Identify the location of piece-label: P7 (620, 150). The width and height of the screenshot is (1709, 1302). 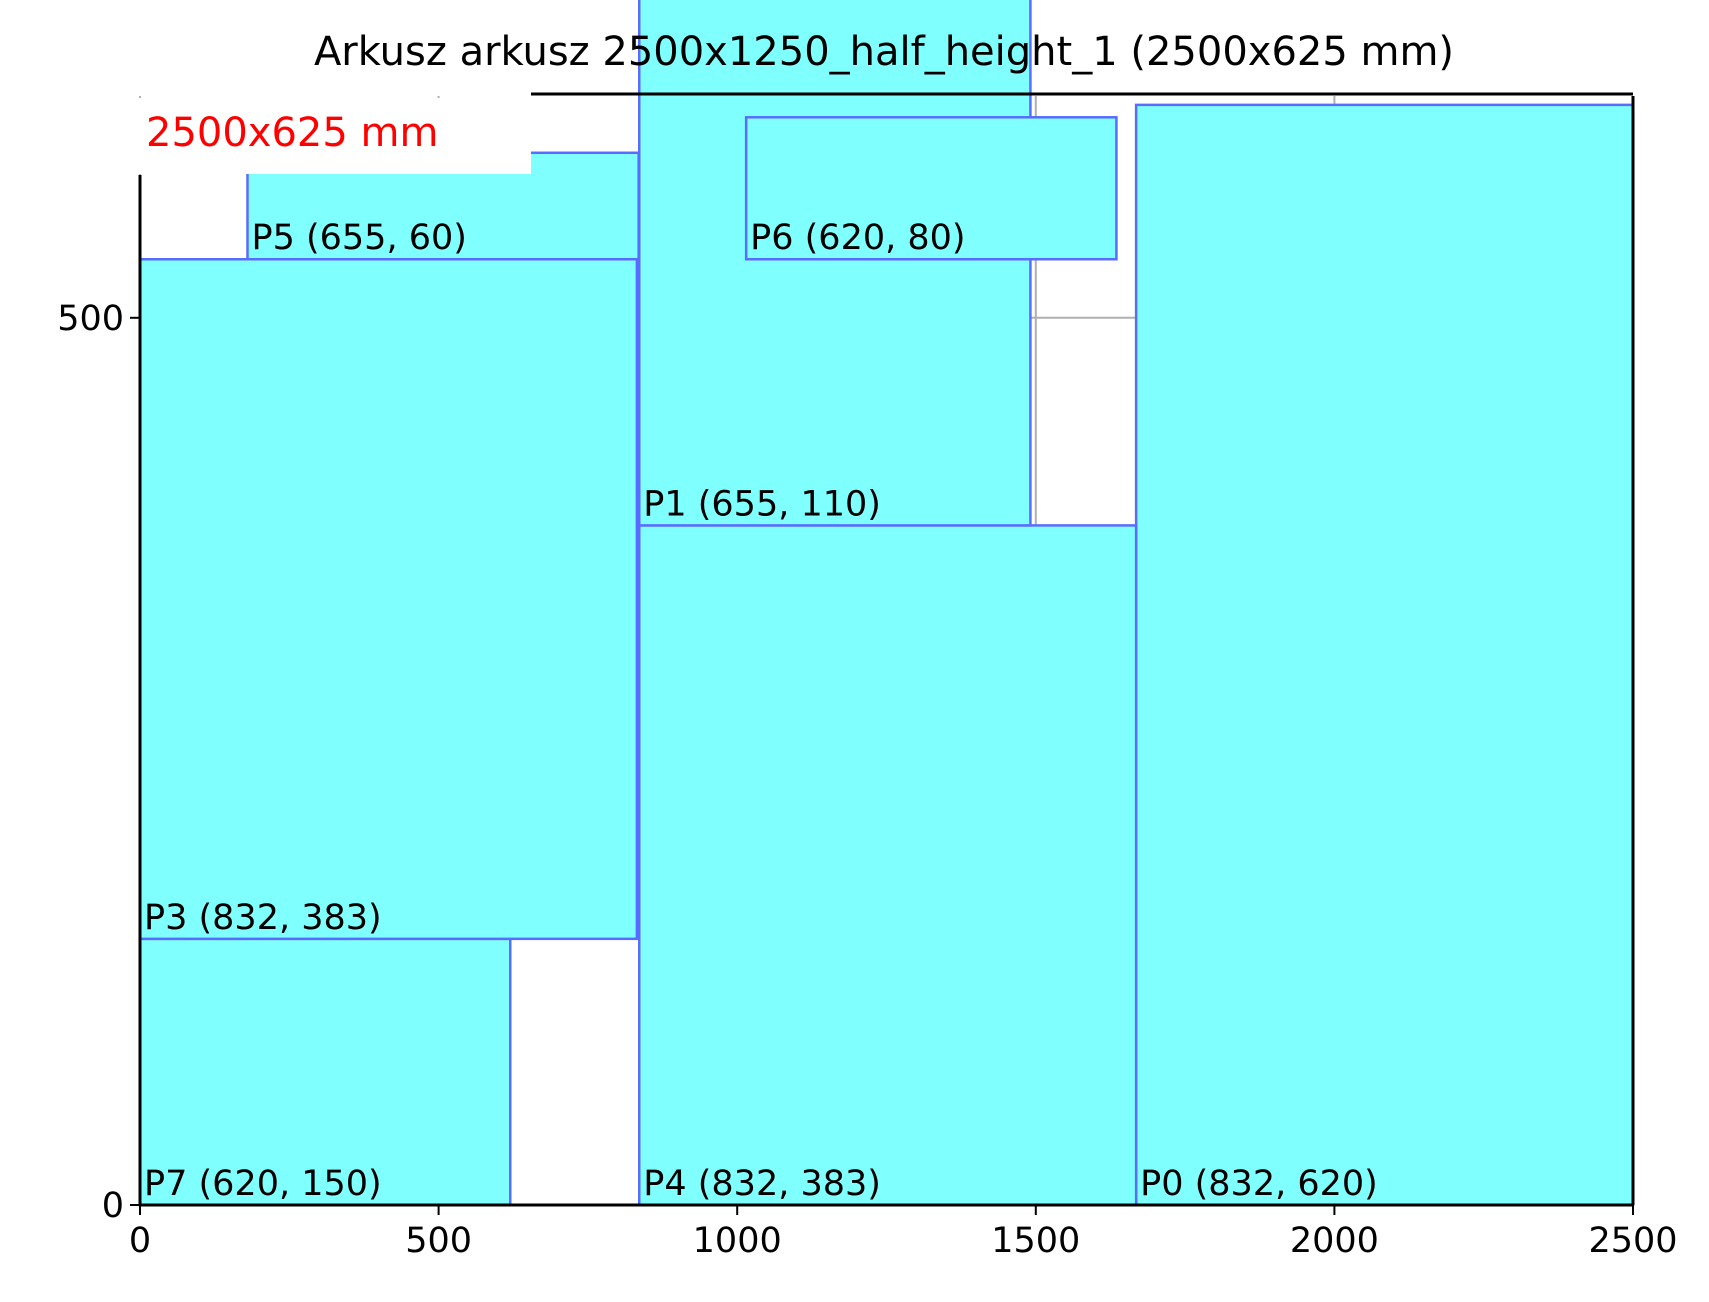
(263, 1184).